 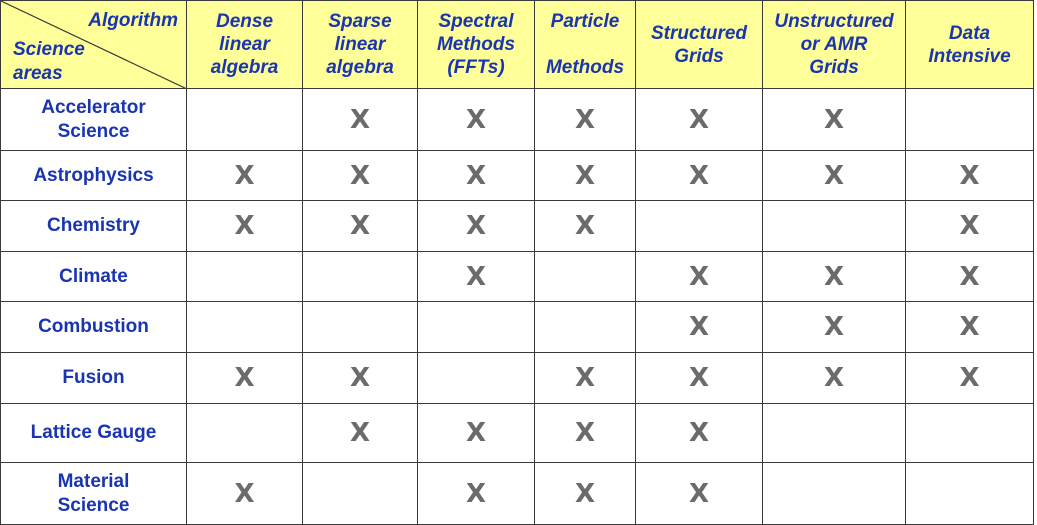 I want to click on science-area-label: Material Science, so click(x=93, y=493).